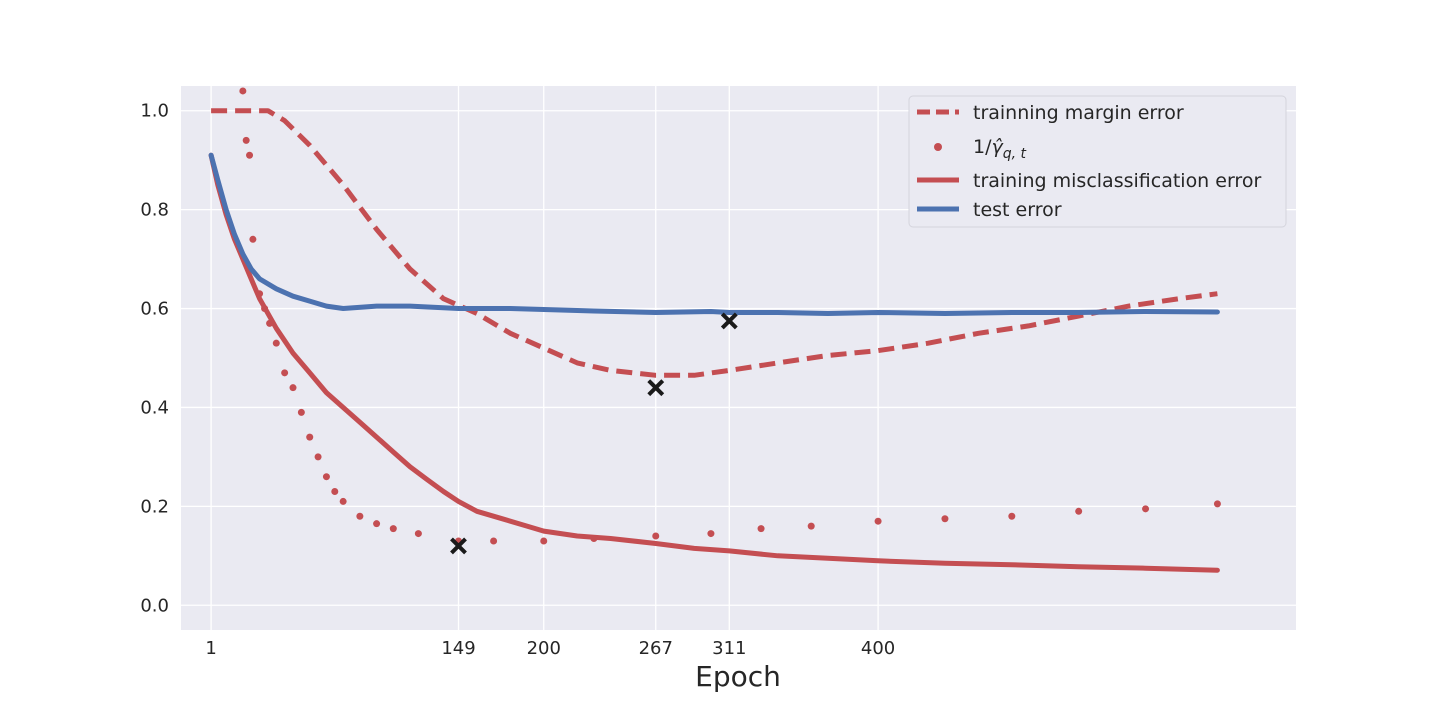  What do you see at coordinates (458, 648) in the screenshot?
I see `x-tick-label: 149` at bounding box center [458, 648].